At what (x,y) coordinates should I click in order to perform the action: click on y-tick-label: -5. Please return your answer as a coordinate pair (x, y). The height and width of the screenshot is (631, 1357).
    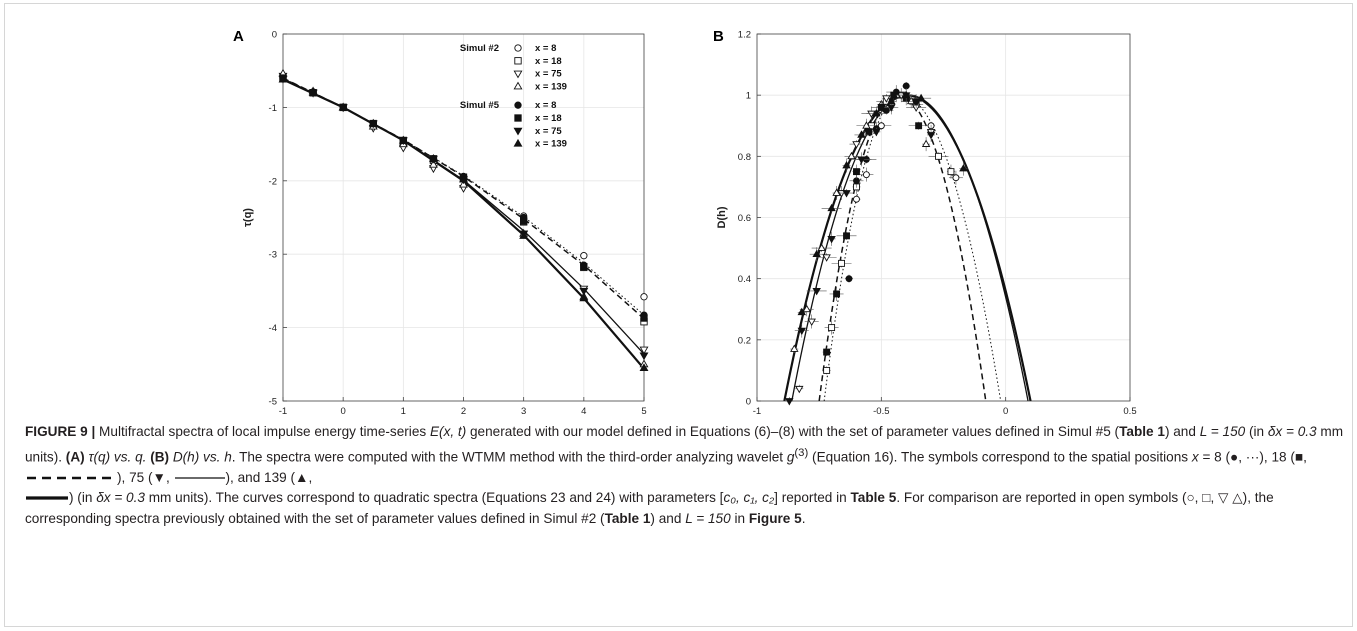
    Looking at the image, I should click on (273, 402).